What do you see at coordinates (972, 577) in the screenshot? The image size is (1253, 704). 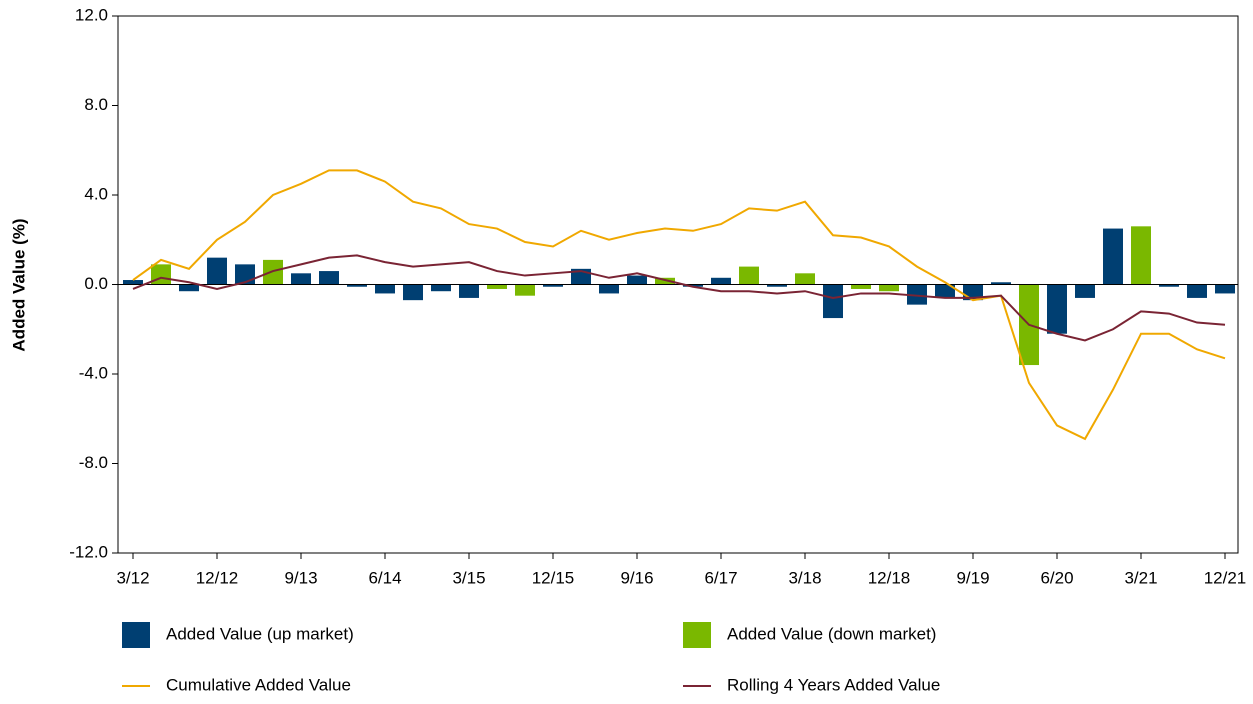 I see `x-tick-label: 9/19` at bounding box center [972, 577].